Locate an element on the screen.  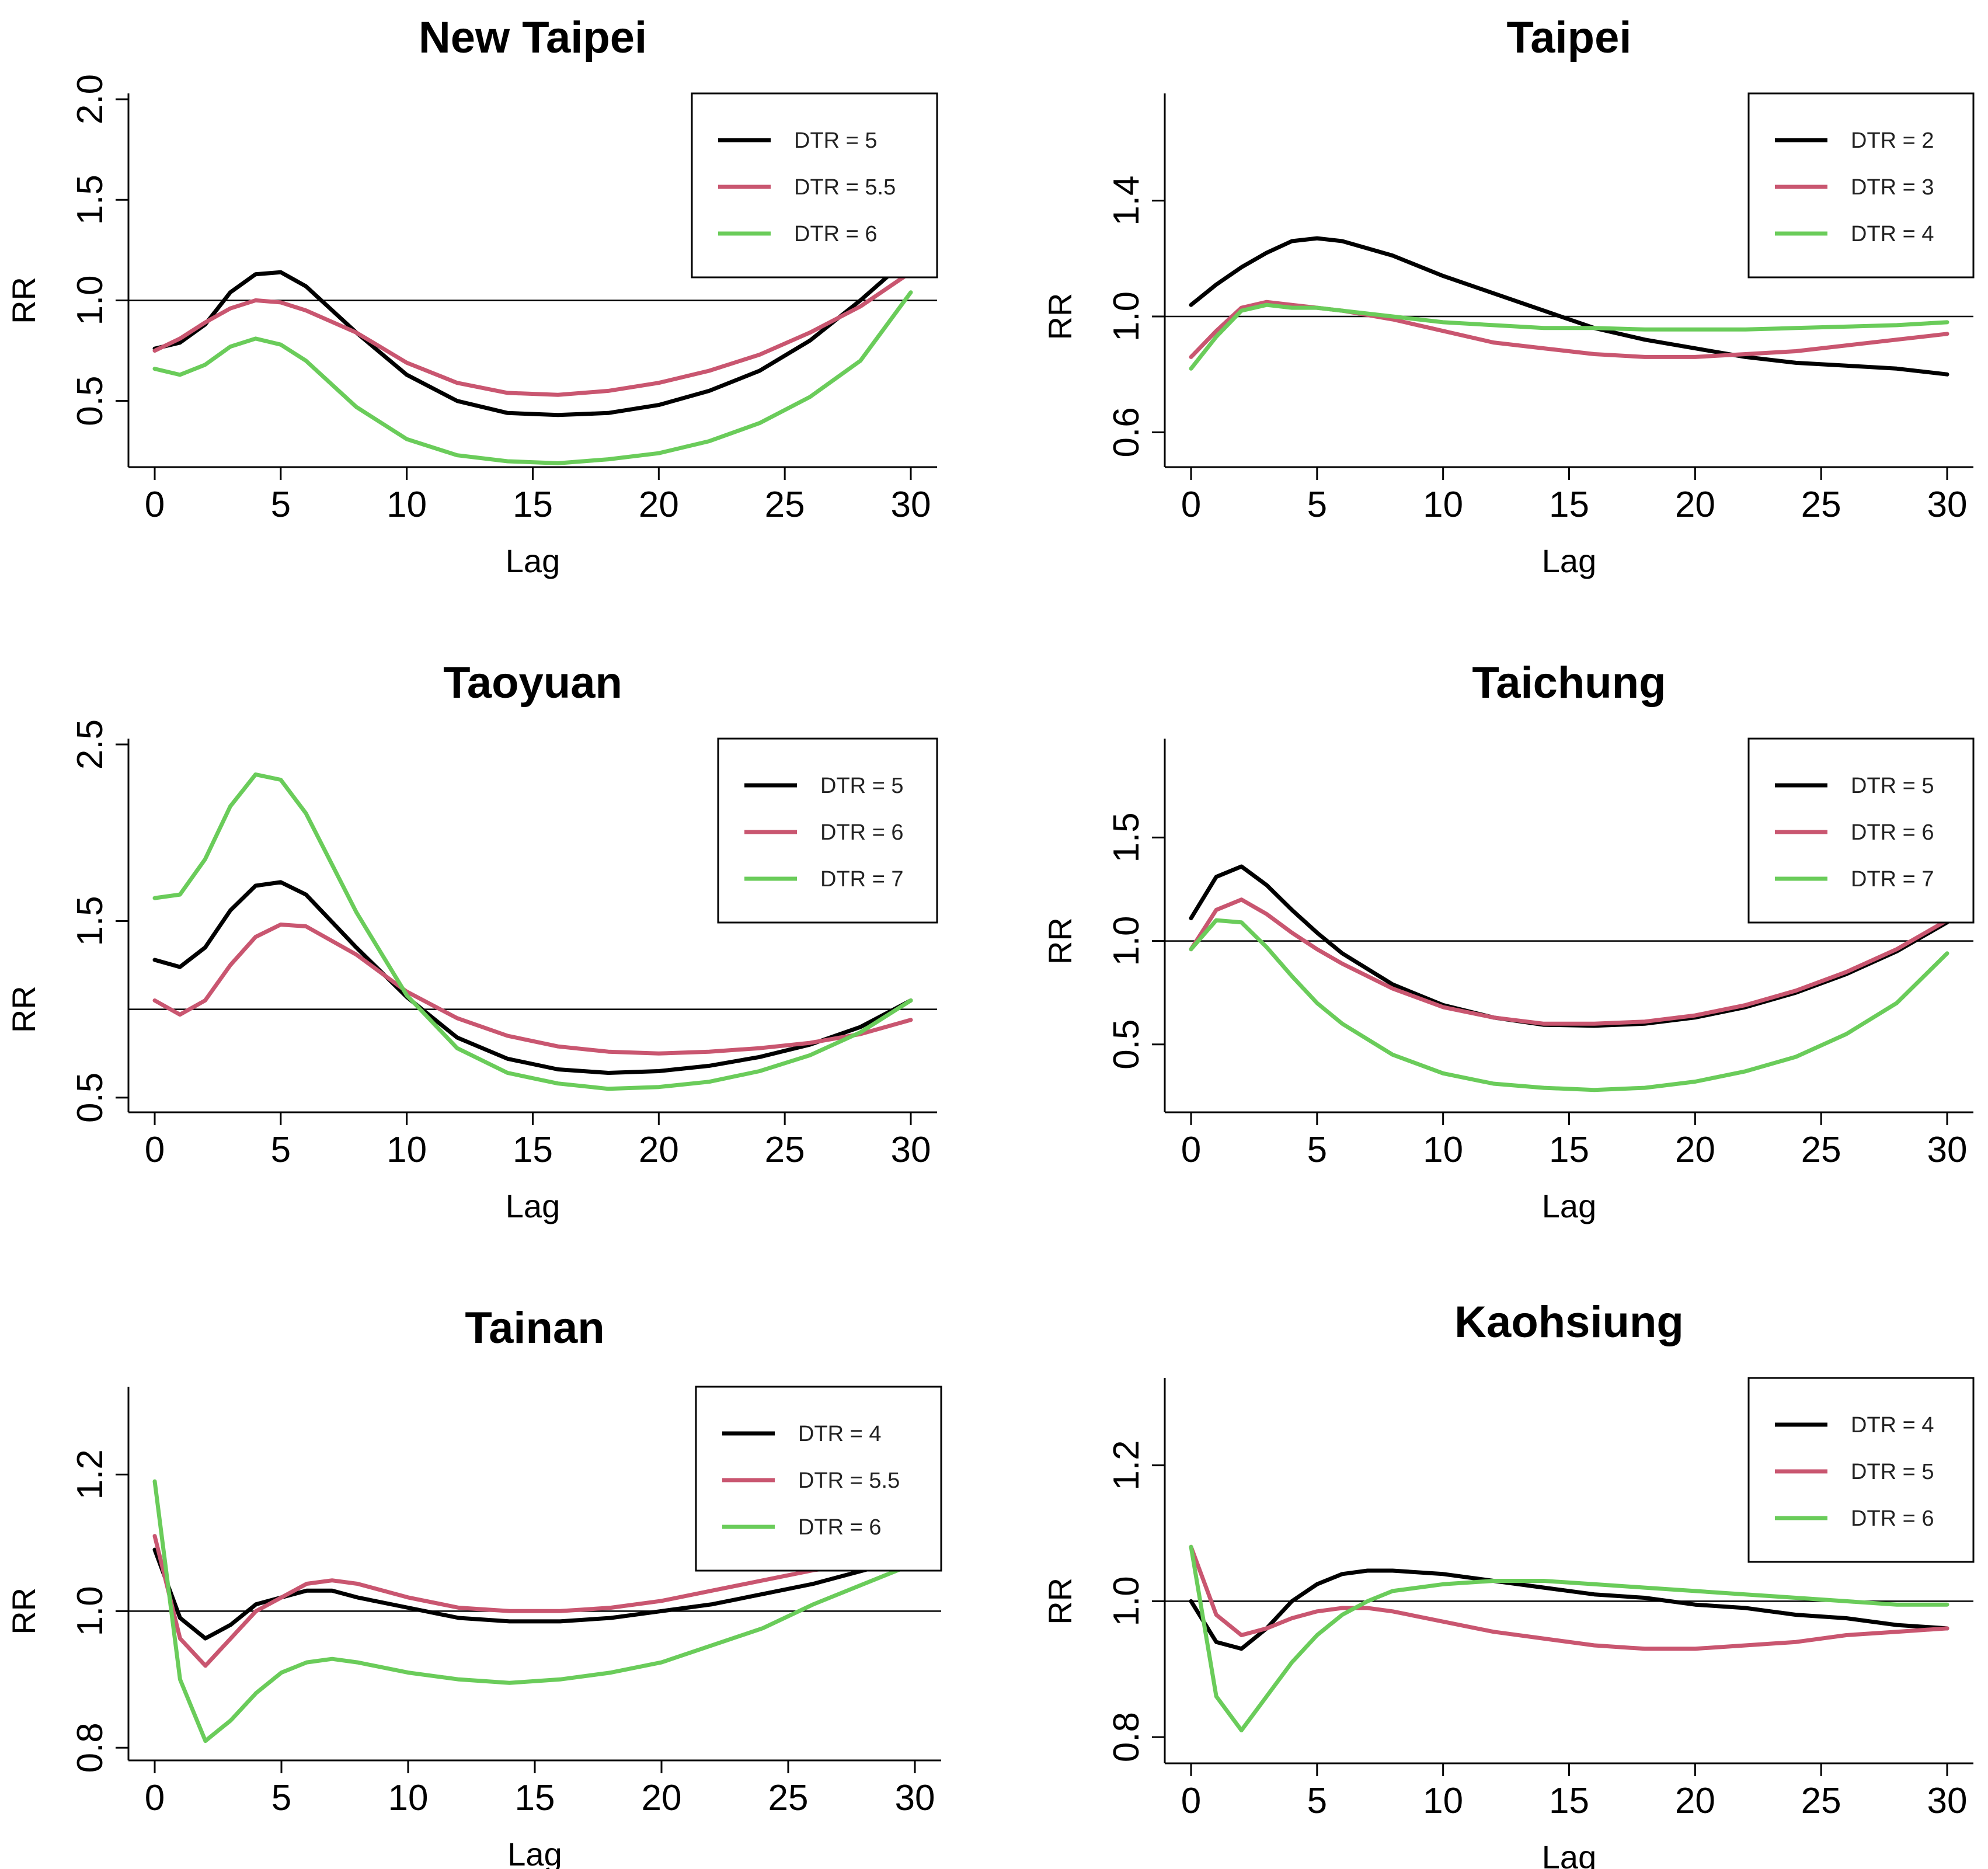
y-tick-label: 2.5 is located at coordinates (90, 744).